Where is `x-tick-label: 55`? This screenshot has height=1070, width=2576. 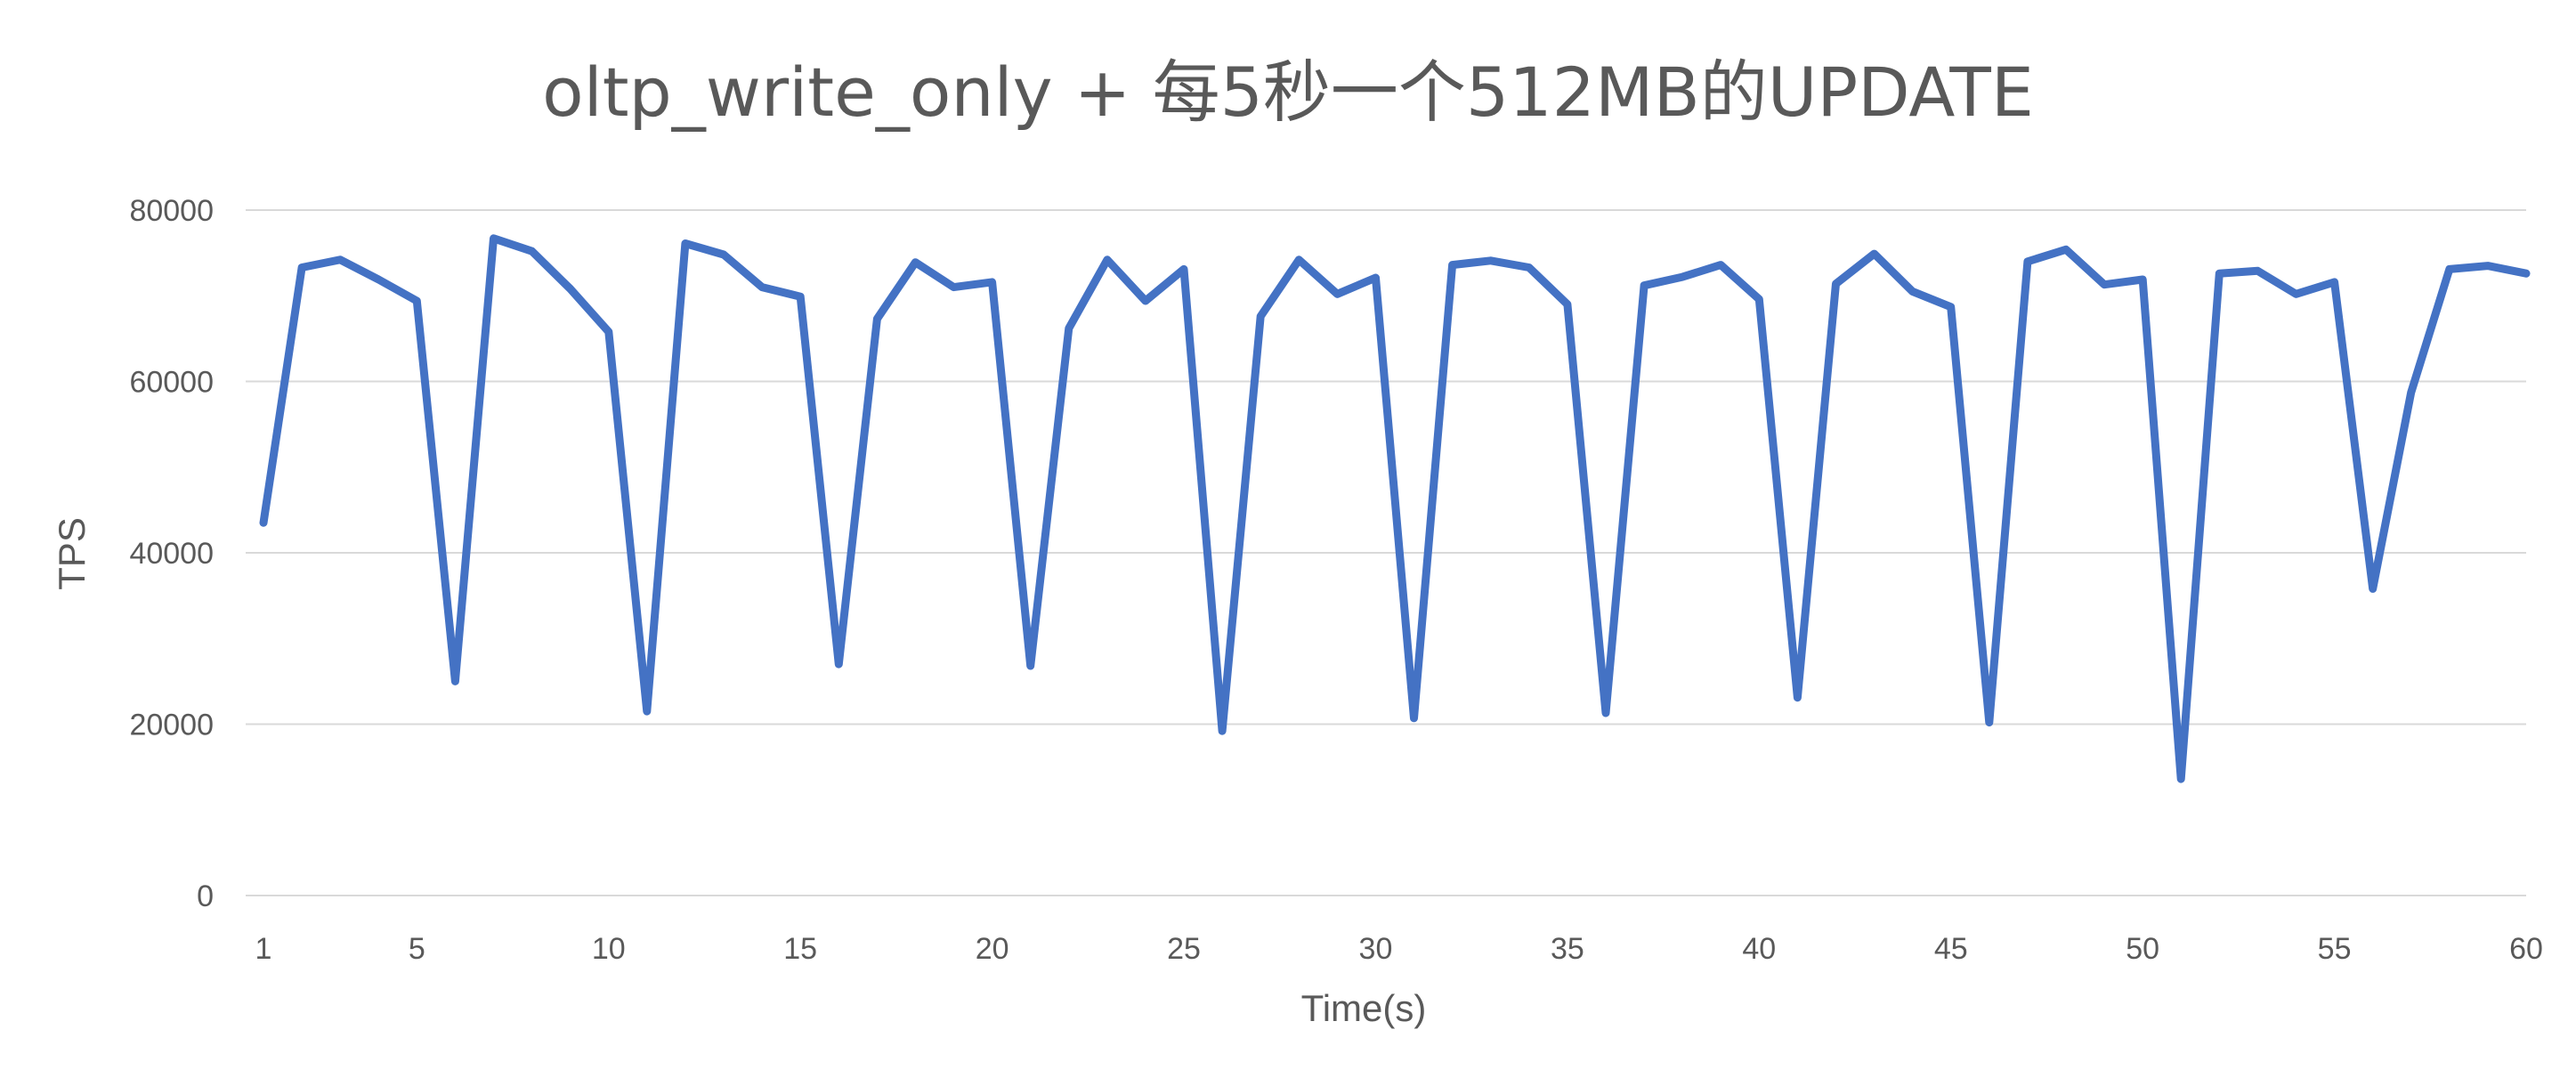
x-tick-label: 55 is located at coordinates (2335, 949).